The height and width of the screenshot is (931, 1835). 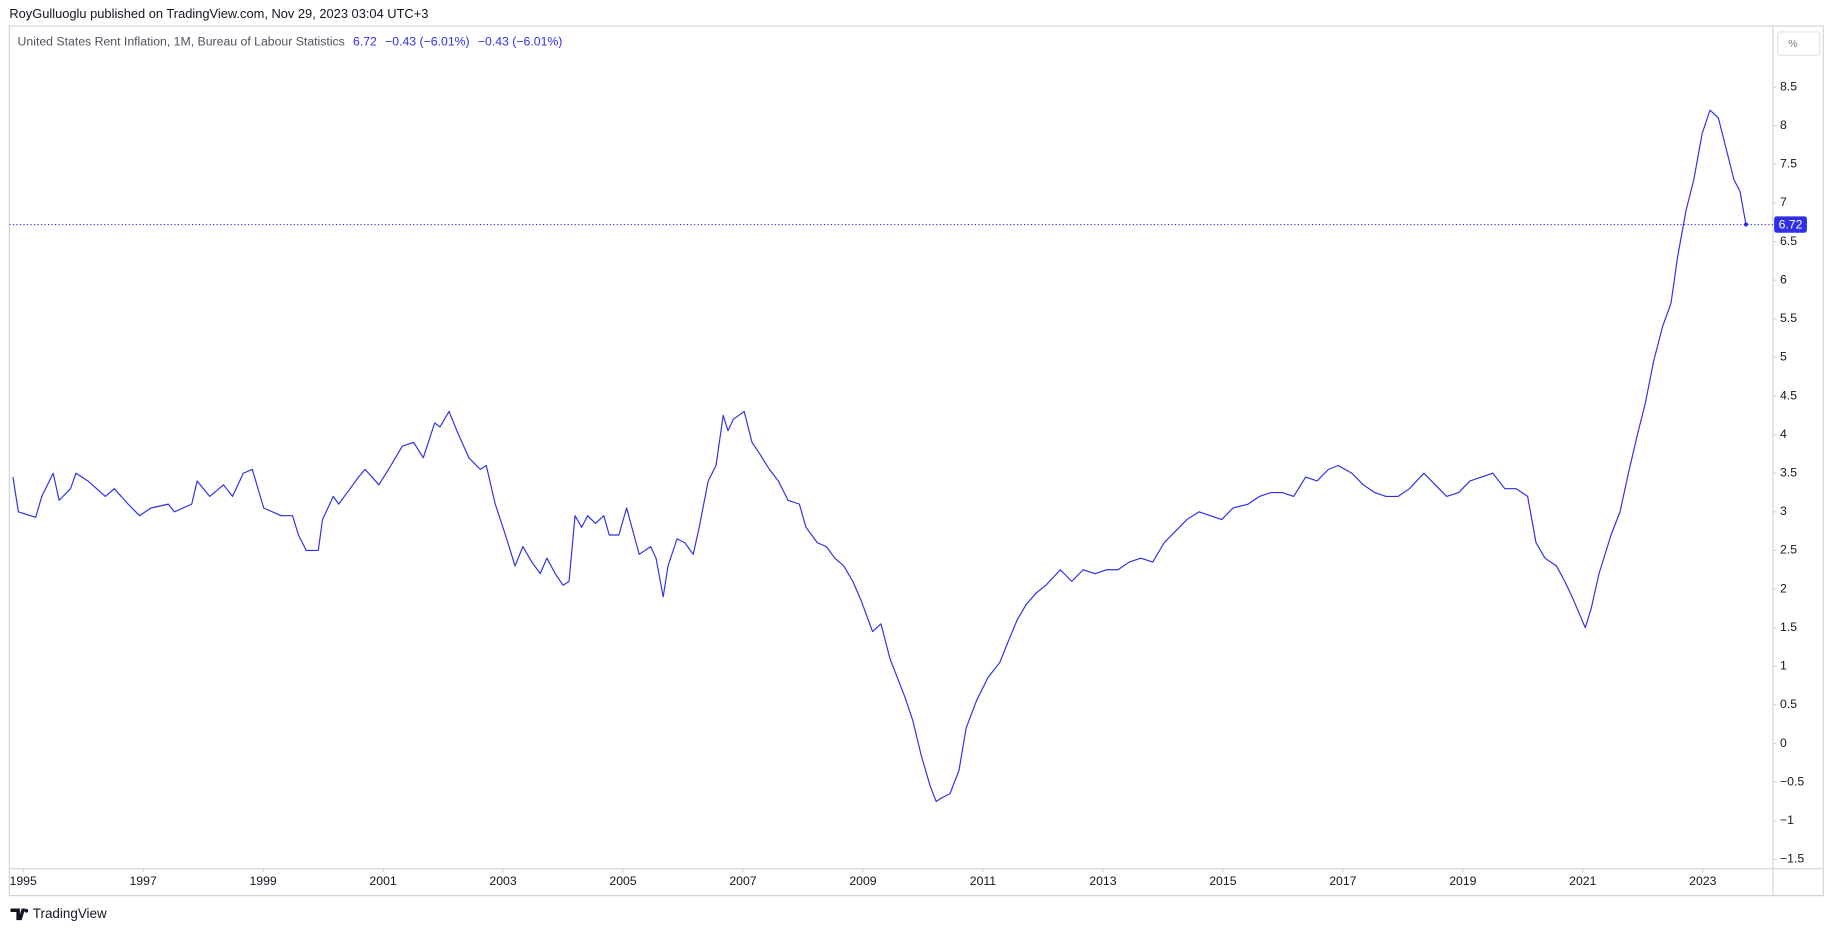 I want to click on tradingview-logo, so click(x=19, y=914).